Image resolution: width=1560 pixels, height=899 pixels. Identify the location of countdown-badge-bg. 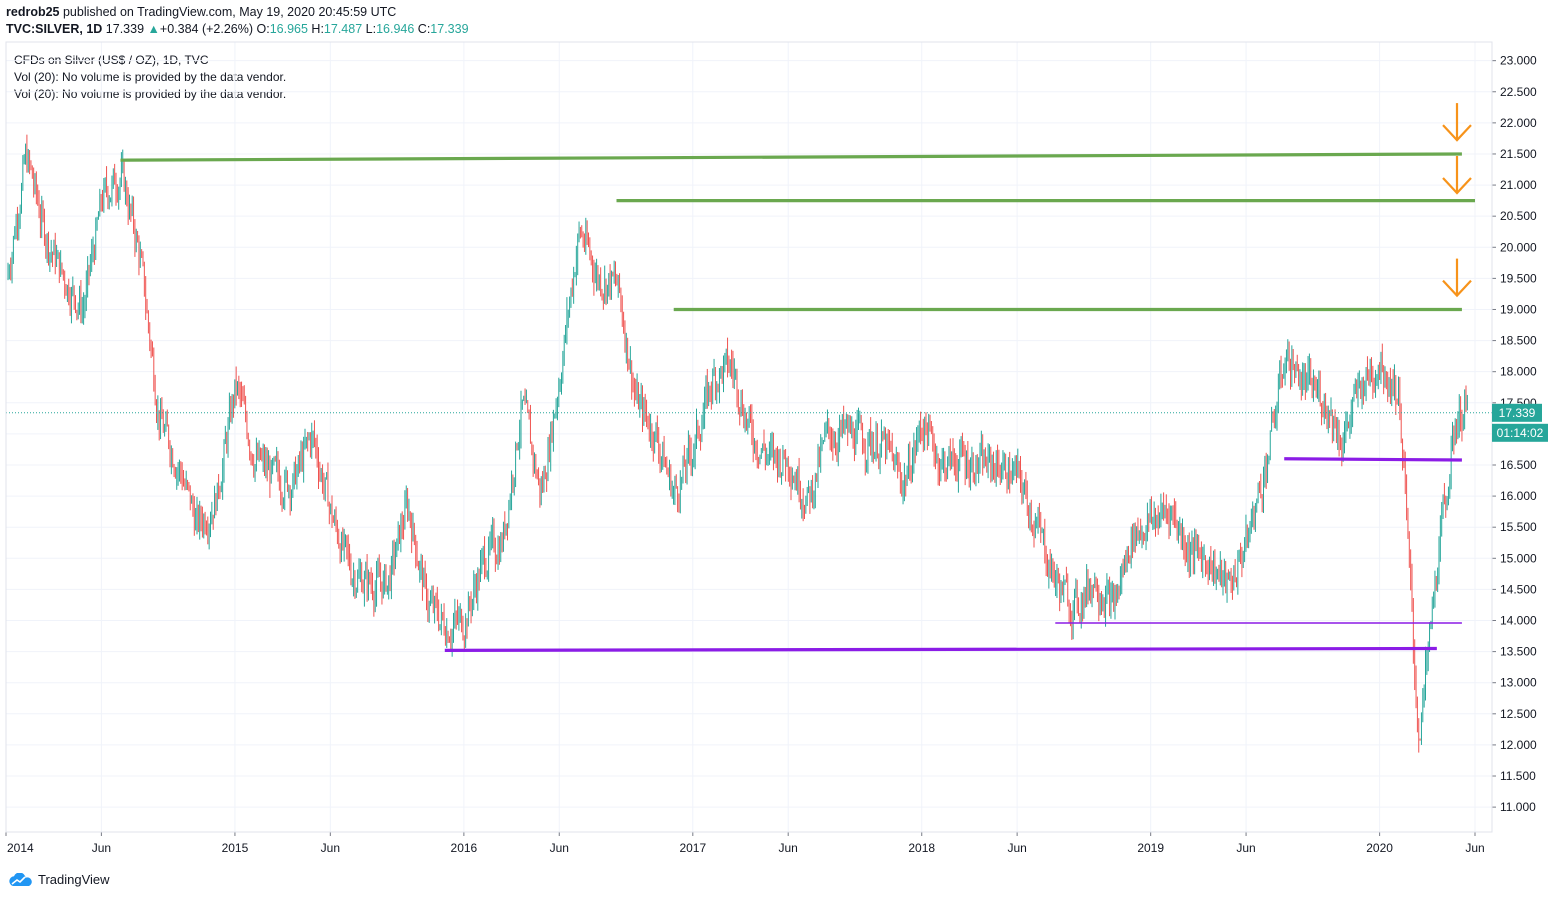
(1520, 432).